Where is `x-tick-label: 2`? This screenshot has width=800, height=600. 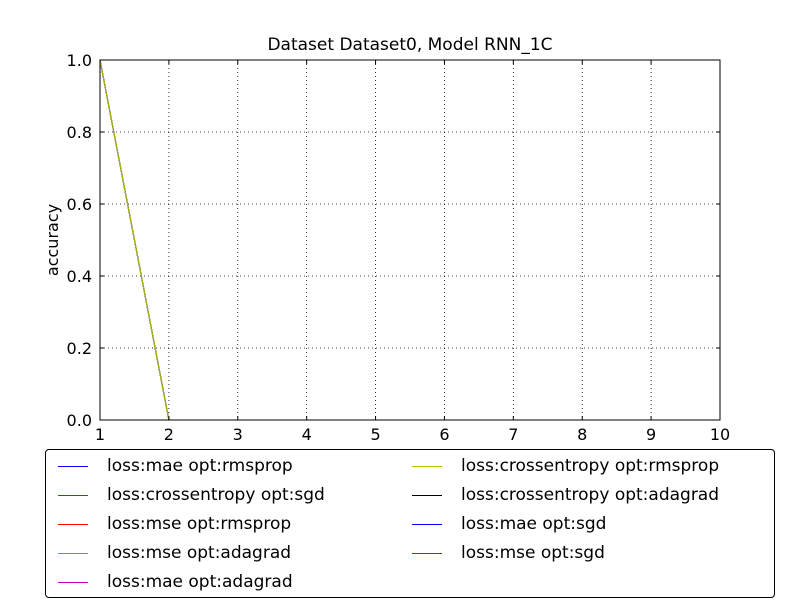 x-tick-label: 2 is located at coordinates (169, 434).